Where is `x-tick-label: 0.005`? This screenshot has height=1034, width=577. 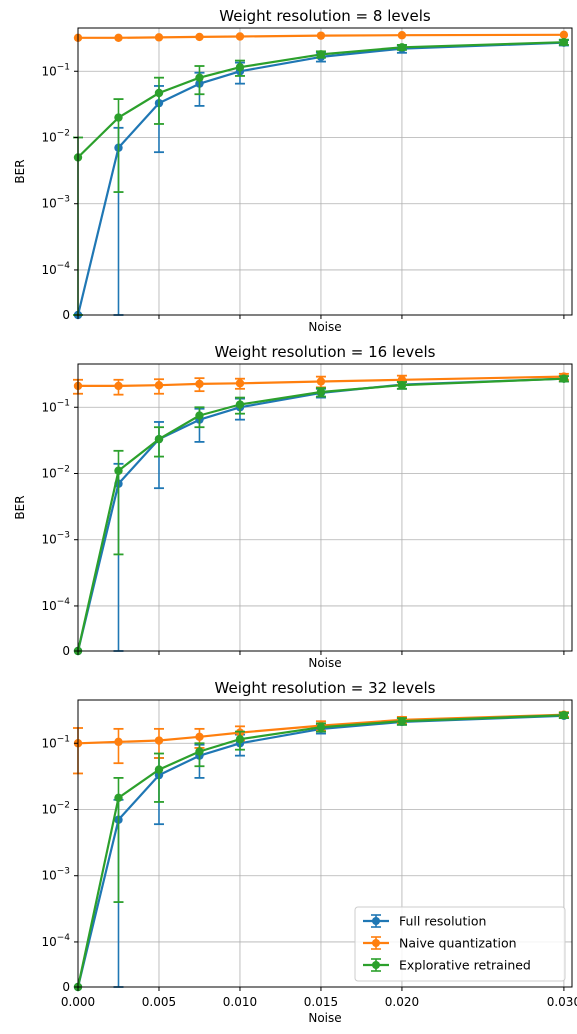
x-tick-label: 0.005 is located at coordinates (159, 1002).